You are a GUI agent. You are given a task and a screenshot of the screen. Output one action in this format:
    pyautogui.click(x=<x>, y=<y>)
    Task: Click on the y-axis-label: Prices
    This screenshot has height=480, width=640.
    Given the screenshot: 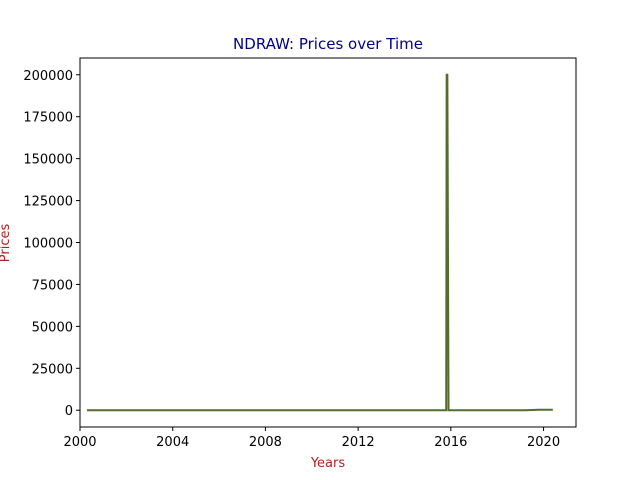 What is the action you would take?
    pyautogui.click(x=6, y=243)
    